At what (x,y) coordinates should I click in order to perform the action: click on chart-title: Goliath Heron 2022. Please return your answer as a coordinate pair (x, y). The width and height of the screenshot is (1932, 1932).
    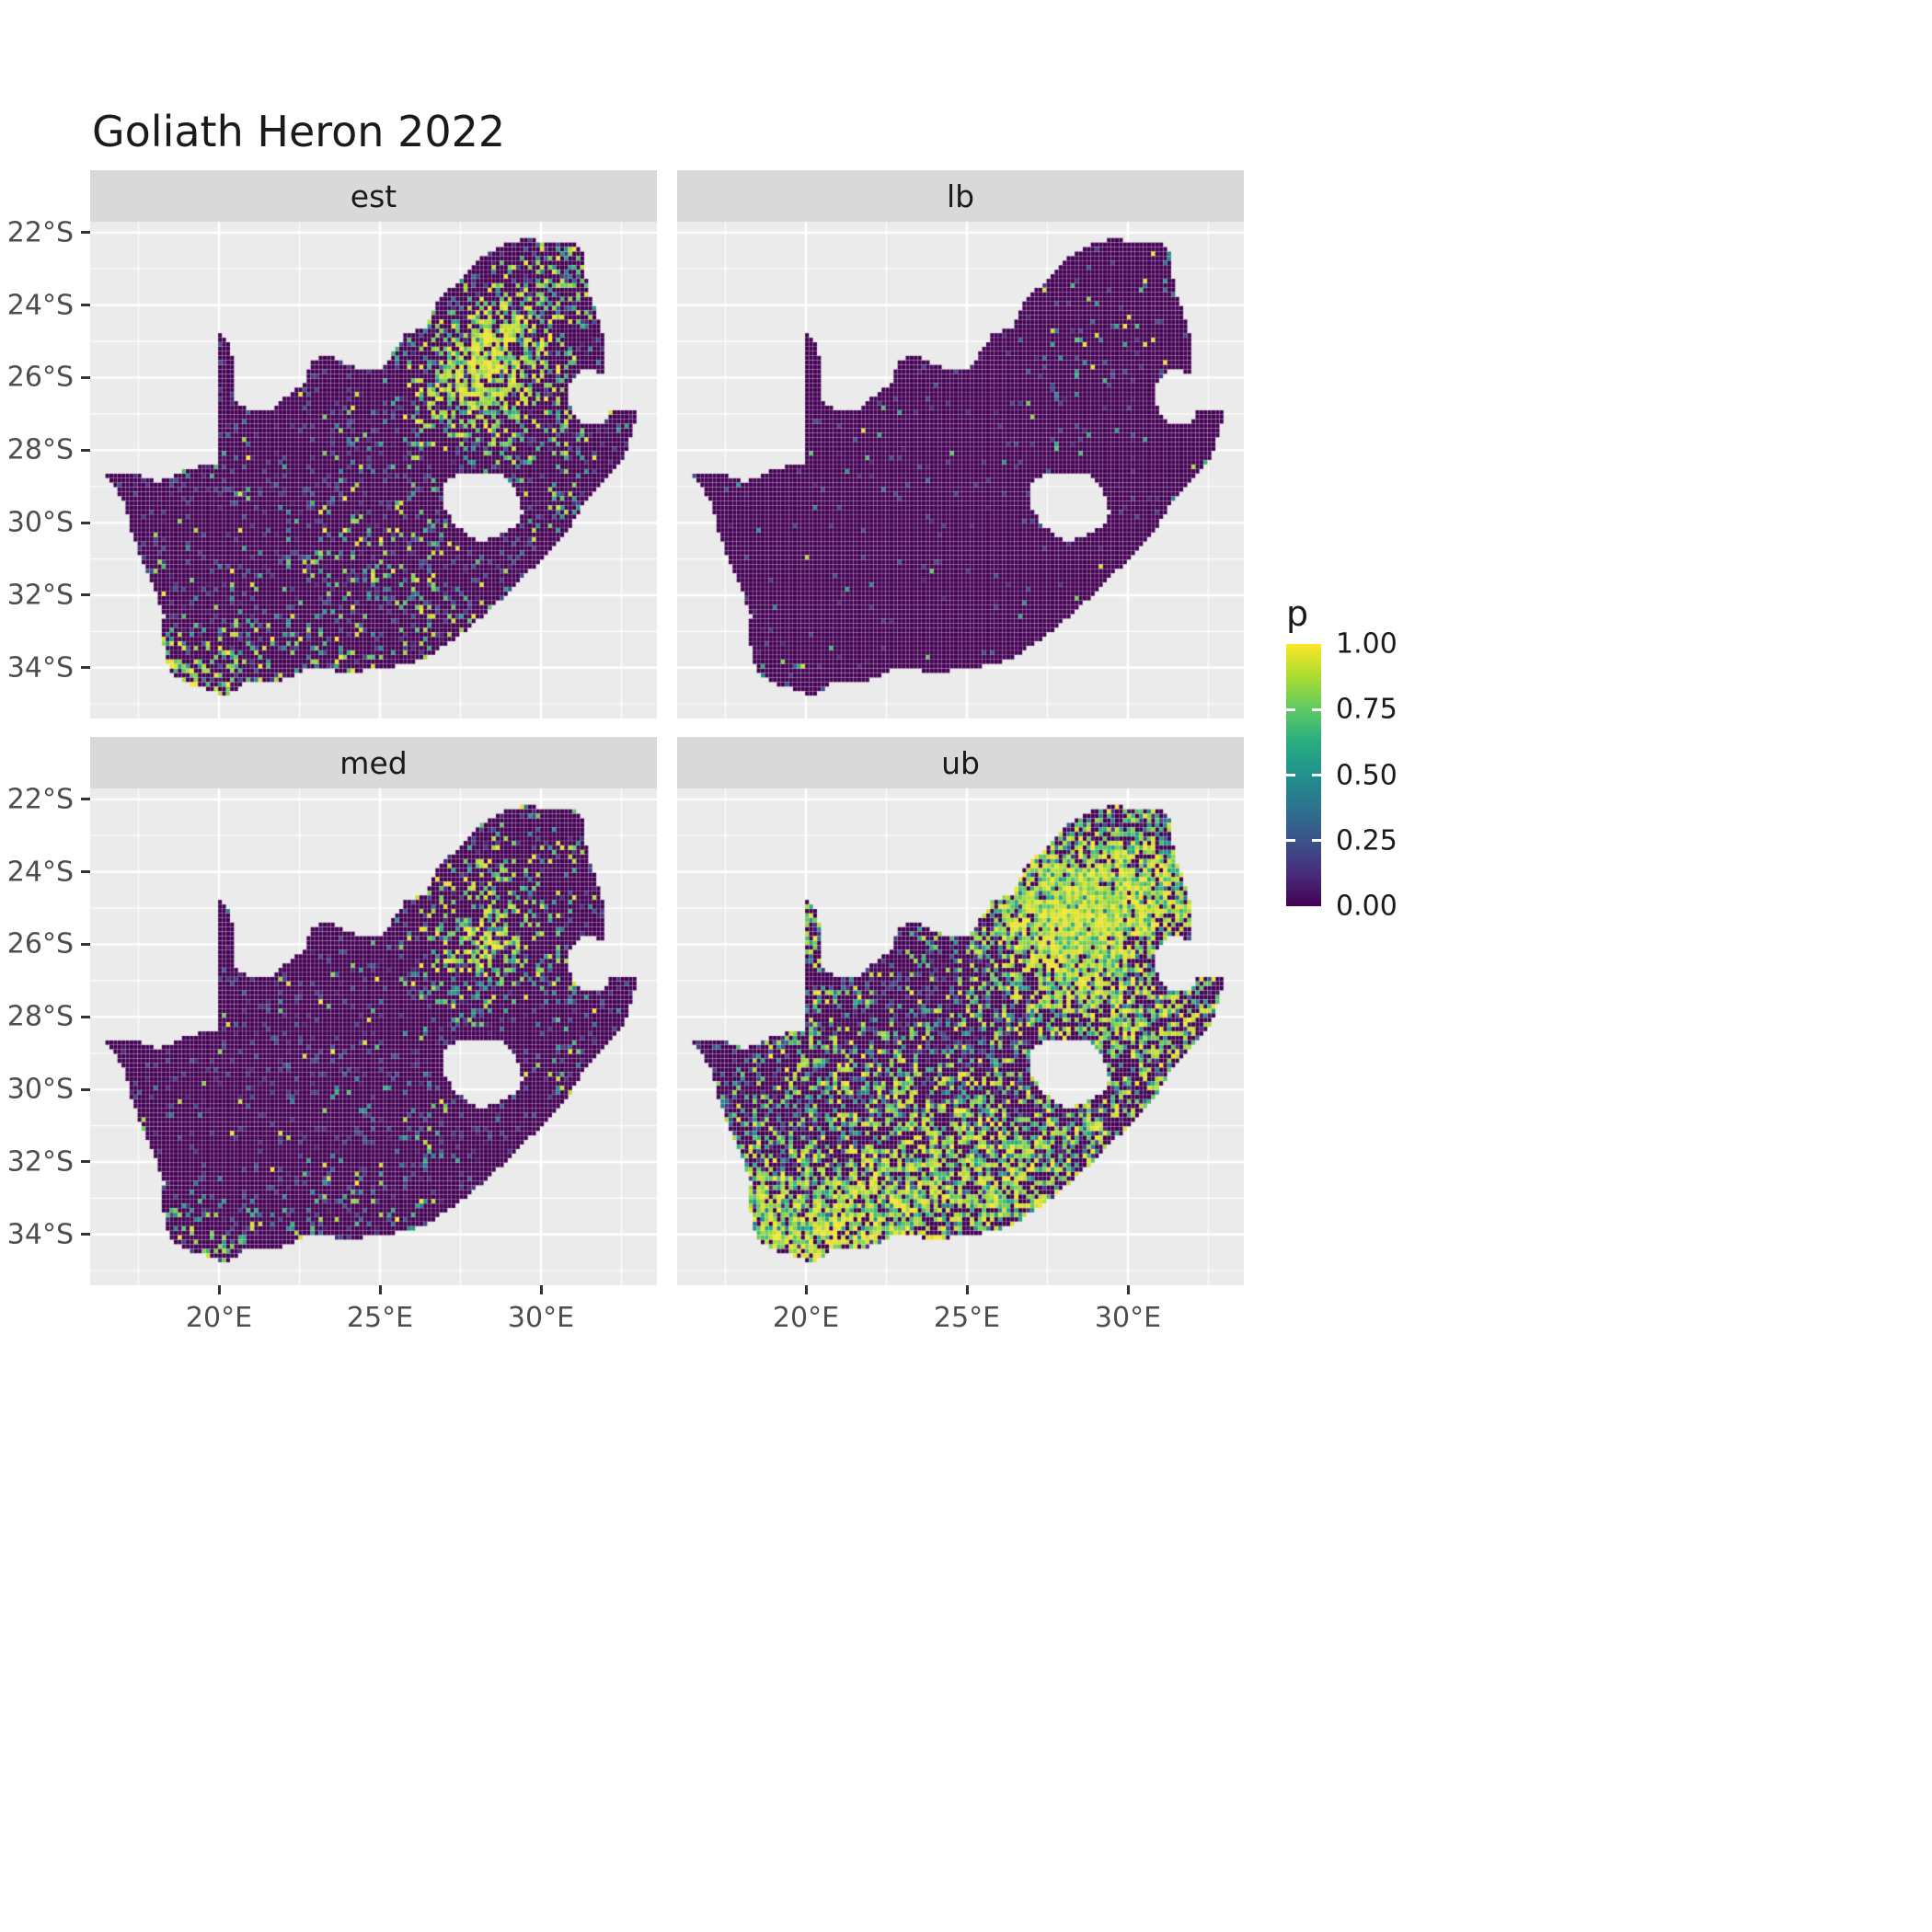
    Looking at the image, I should click on (299, 131).